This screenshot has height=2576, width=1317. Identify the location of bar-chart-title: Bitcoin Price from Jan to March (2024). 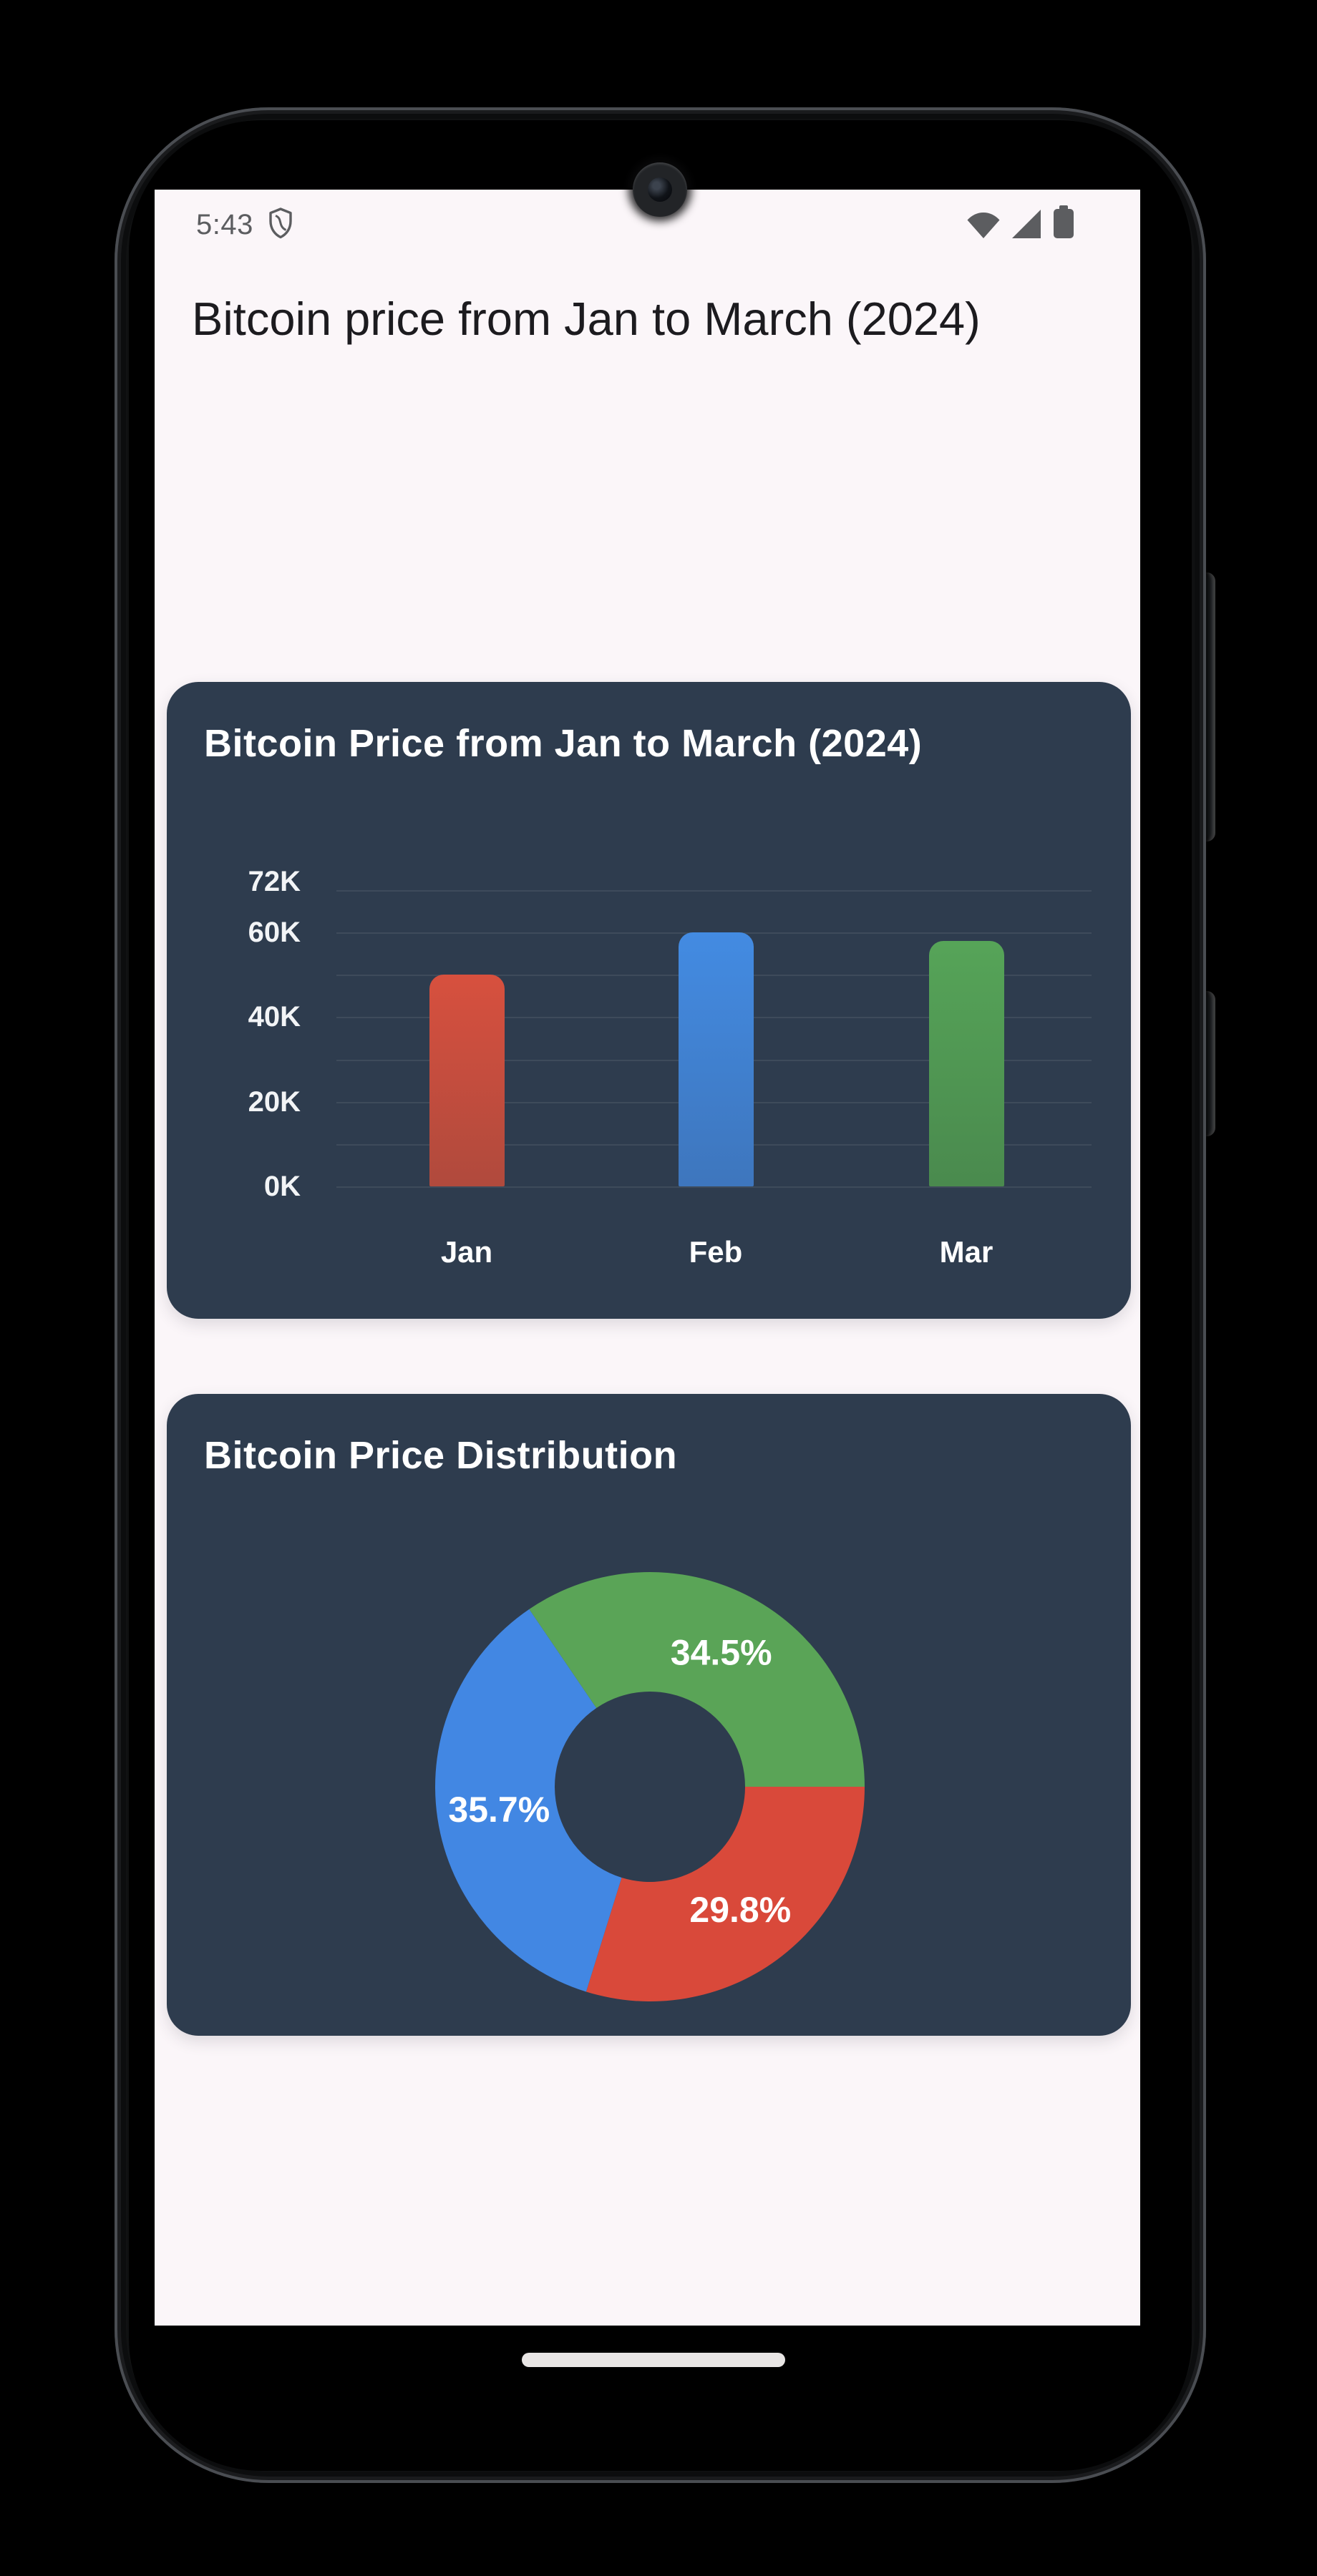
(563, 743).